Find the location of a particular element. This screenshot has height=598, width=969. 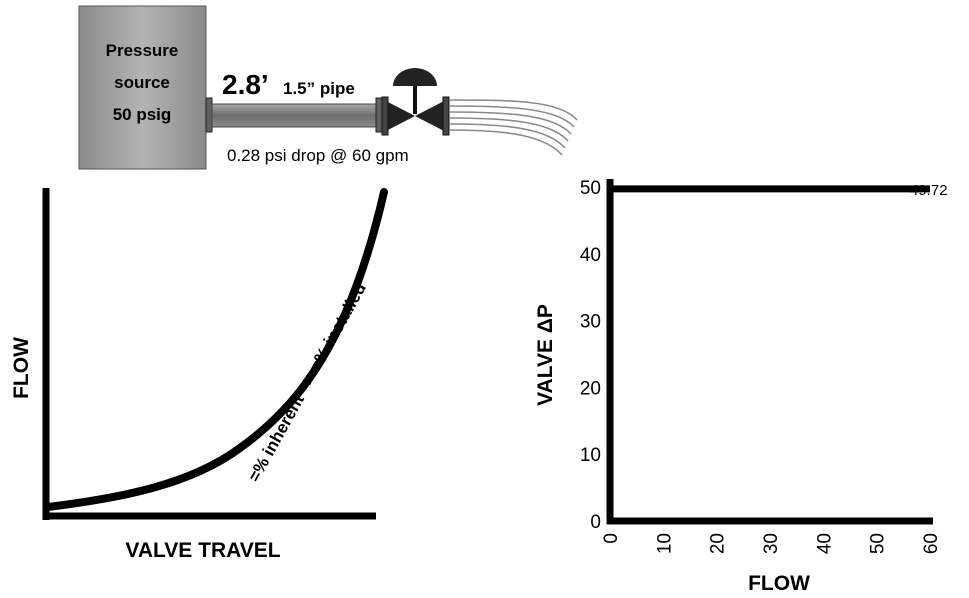

x-tick-label: 60 is located at coordinates (931, 543).